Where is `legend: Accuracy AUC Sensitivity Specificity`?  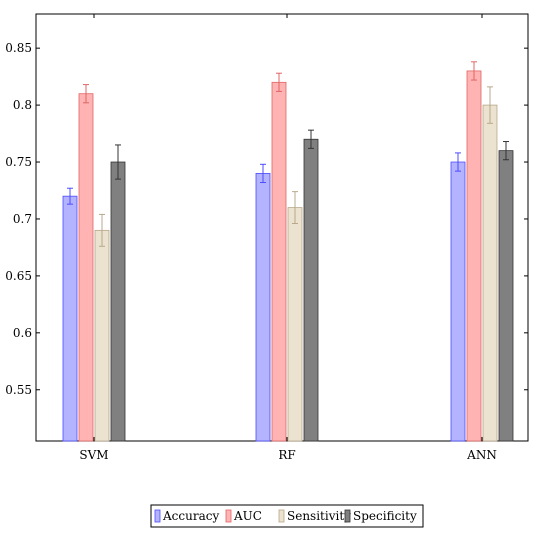 legend: Accuracy AUC Sensitivity Specificity is located at coordinates (287, 516).